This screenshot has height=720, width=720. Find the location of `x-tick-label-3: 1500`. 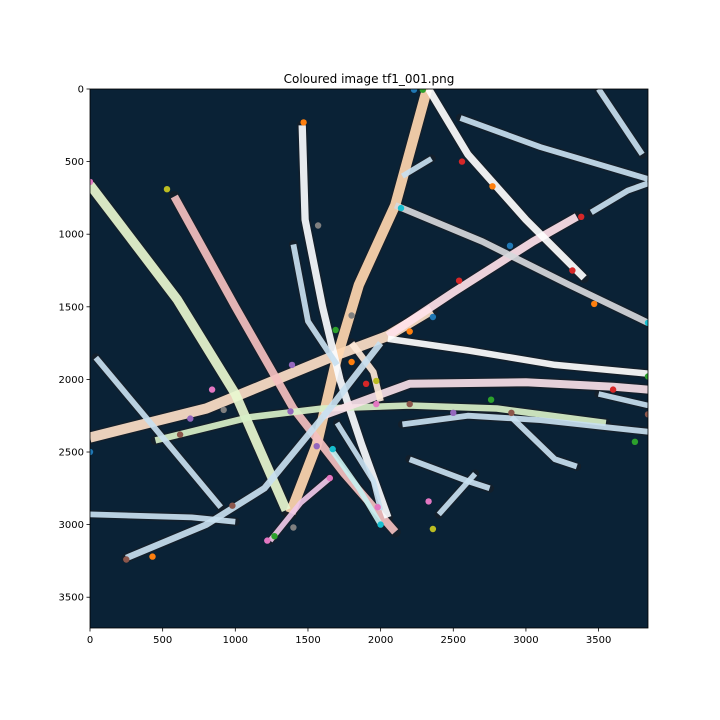

x-tick-label-3: 1500 is located at coordinates (307, 640).